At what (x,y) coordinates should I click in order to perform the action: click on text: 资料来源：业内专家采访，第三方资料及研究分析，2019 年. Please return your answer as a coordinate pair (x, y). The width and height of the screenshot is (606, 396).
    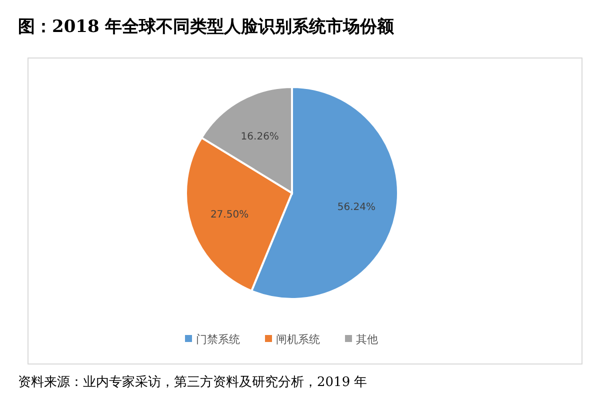
    Looking at the image, I should click on (193, 382).